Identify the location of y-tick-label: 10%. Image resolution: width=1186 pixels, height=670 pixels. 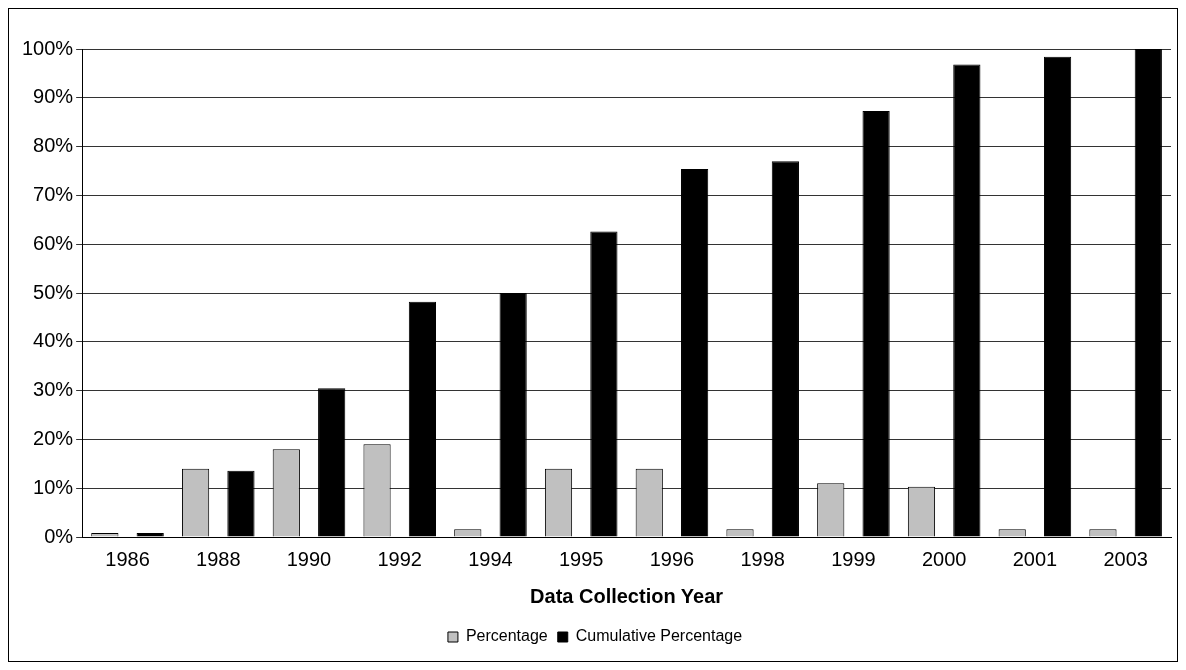
(53, 486).